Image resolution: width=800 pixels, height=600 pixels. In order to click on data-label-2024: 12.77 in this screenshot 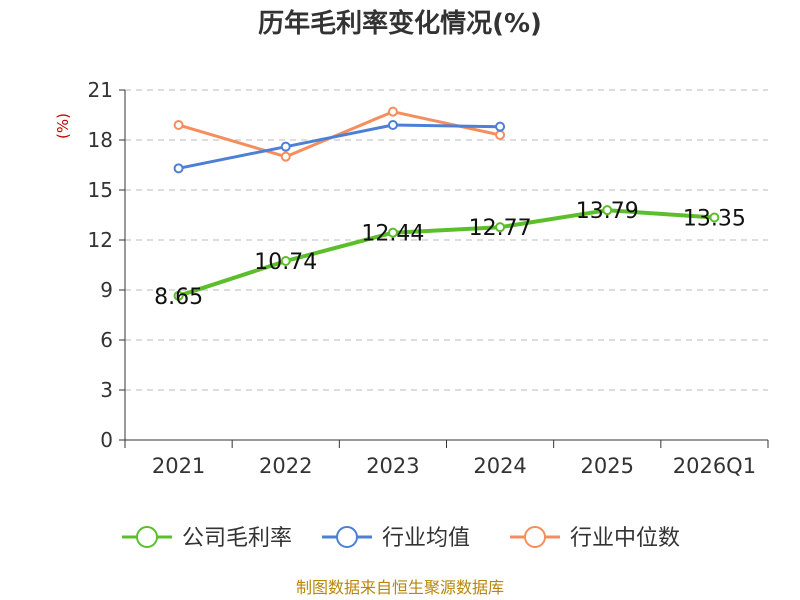, I will do `click(500, 228)`.